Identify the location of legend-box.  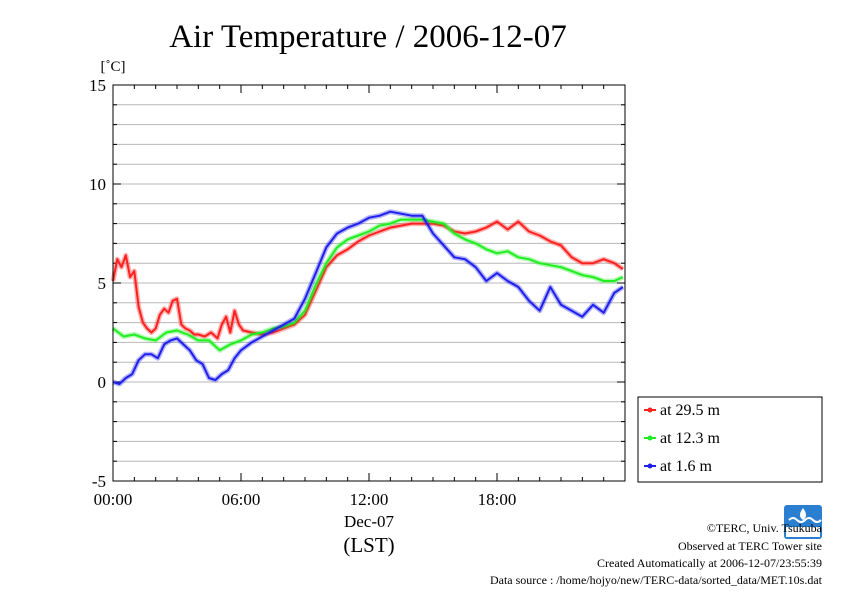
(730, 439).